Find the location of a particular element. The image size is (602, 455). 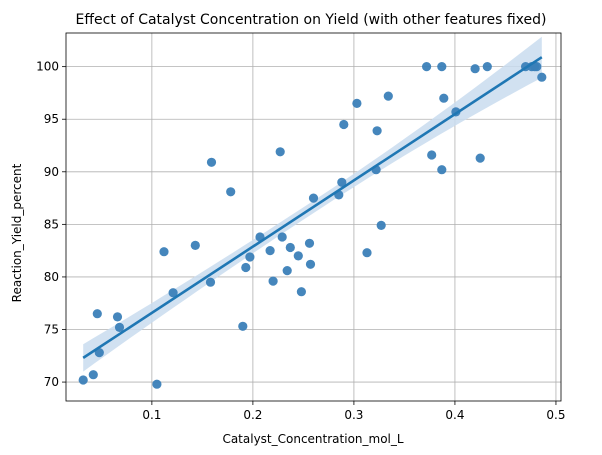

x-axis-ticks: 0.1 0.2 0.3 0.4 0.5 is located at coordinates (353, 411).